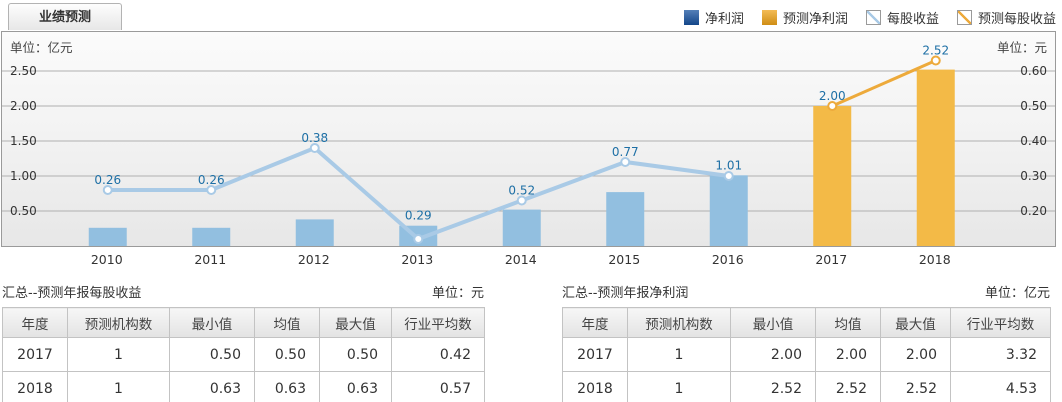 This screenshot has width=1062, height=402. What do you see at coordinates (23, 211) in the screenshot?
I see `left-axis-tick: 0.50` at bounding box center [23, 211].